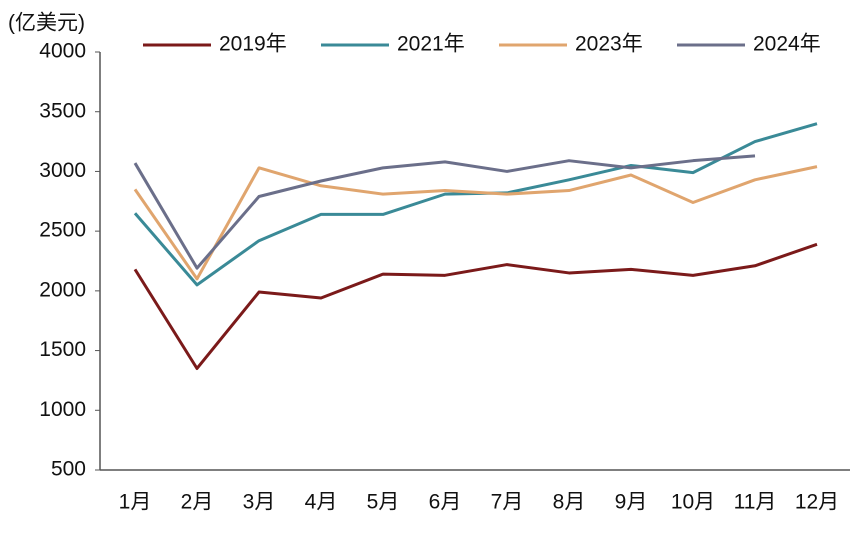  Describe the element at coordinates (609, 44) in the screenshot. I see `legend-label: 2023年` at that location.